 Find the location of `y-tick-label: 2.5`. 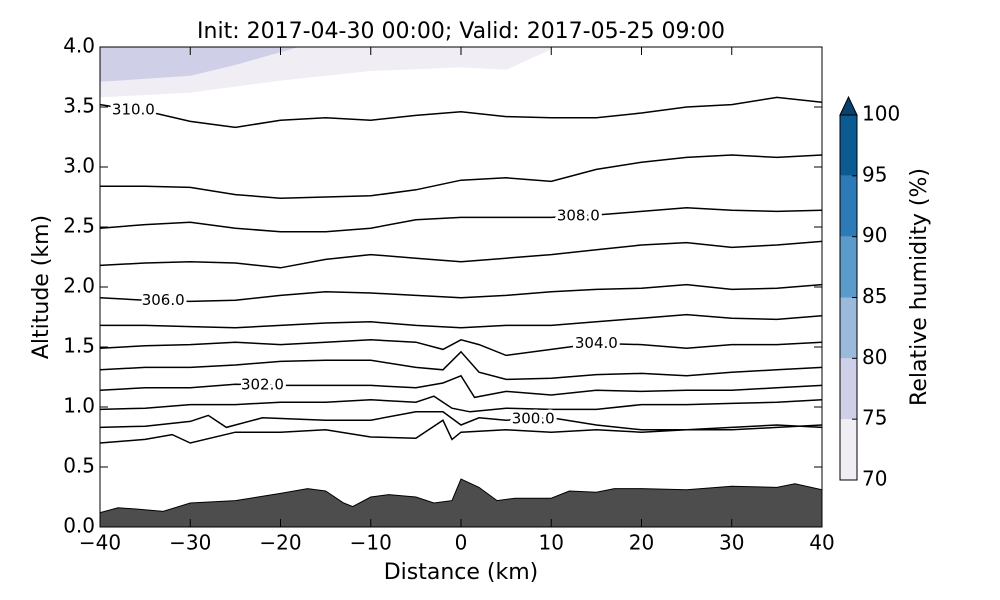

y-tick-label: 2.5 is located at coordinates (79, 226).